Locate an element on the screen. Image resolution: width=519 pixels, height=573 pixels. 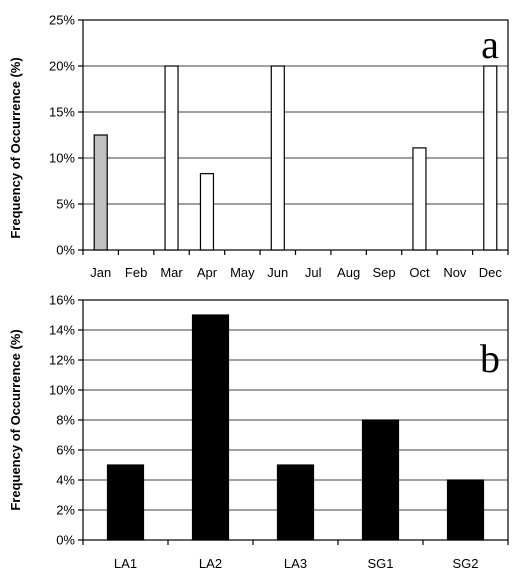
x-tick-label: Mar is located at coordinates (171, 272).